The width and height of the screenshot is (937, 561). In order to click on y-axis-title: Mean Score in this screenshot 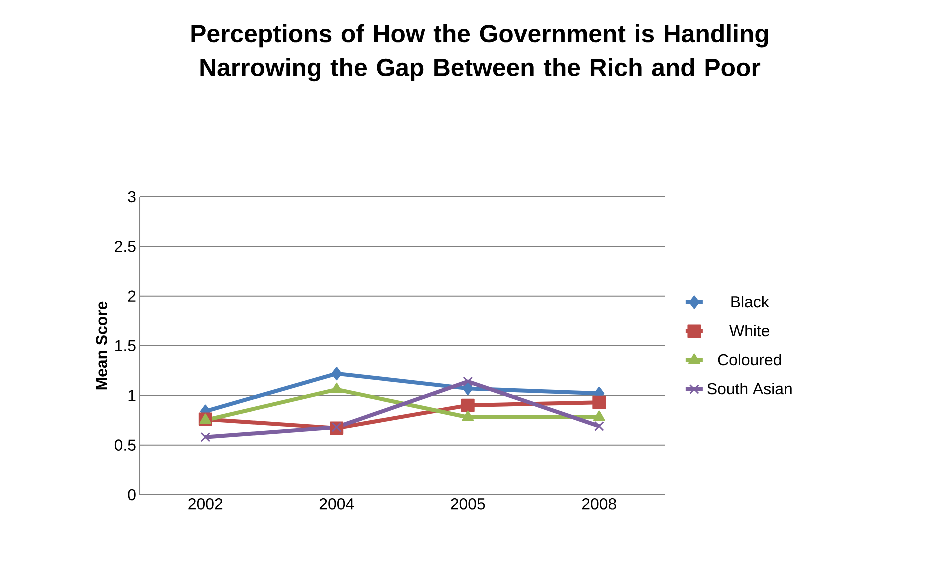, I will do `click(102, 346)`.